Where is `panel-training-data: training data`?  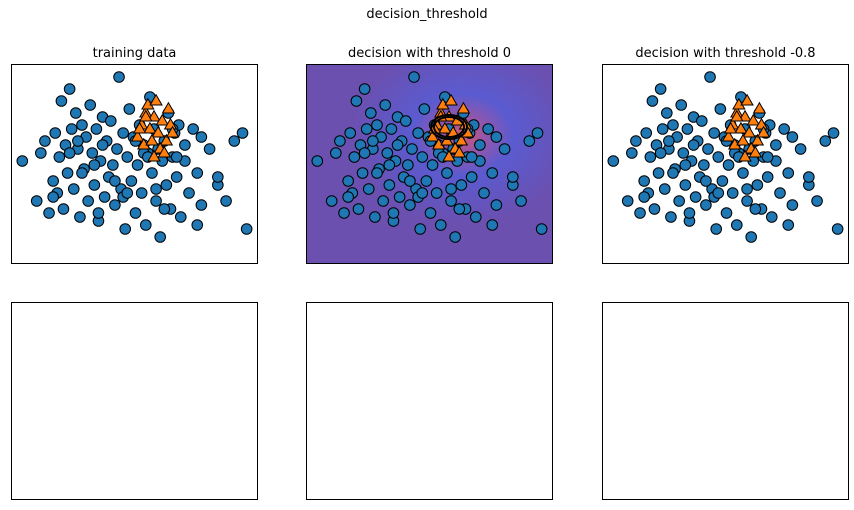
panel-training-data: training data is located at coordinates (134, 155).